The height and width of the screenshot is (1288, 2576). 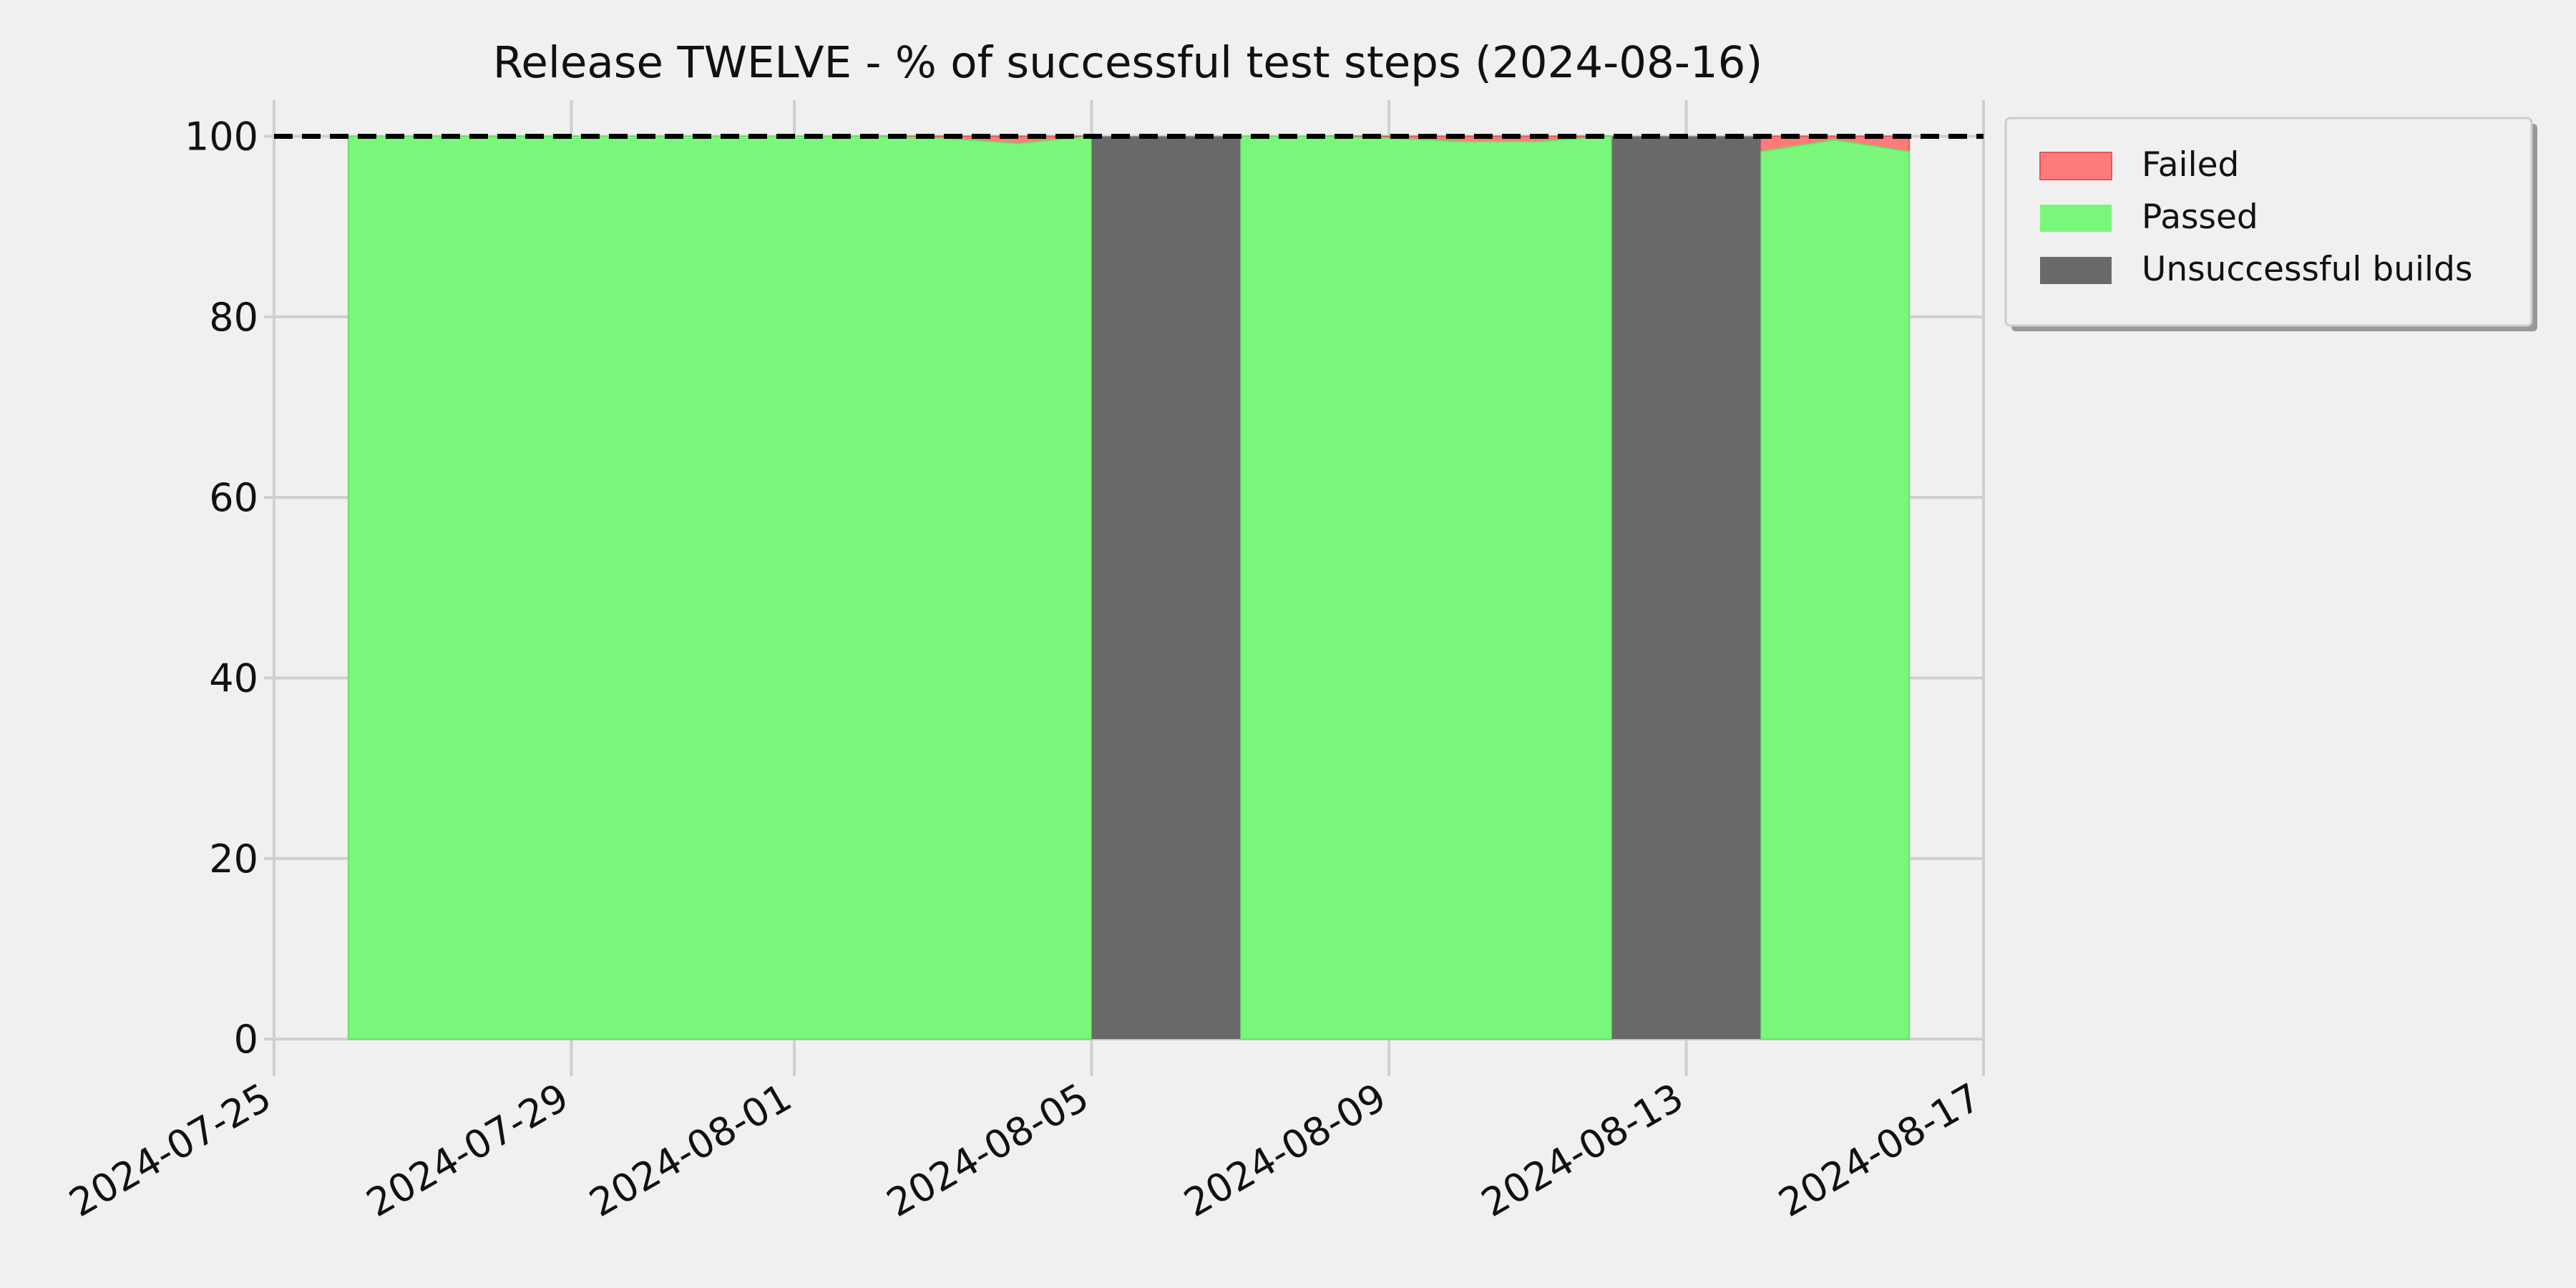 What do you see at coordinates (987, 1150) in the screenshot?
I see `x-tick-label: 2024-08-05` at bounding box center [987, 1150].